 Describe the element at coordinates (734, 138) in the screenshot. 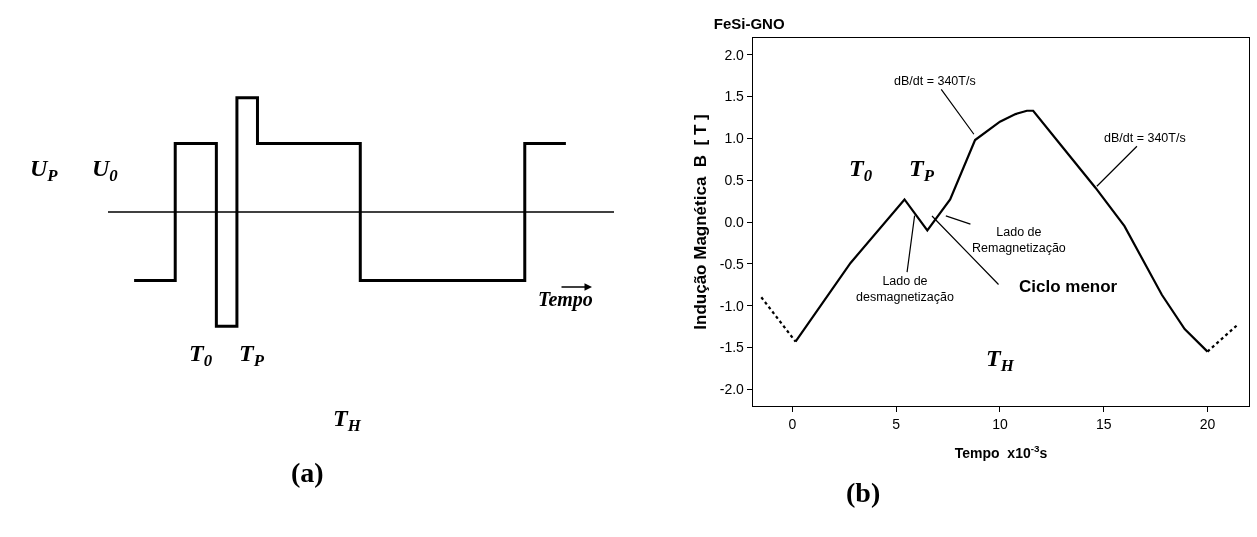

I see `y-tick-label: 1.0` at that location.